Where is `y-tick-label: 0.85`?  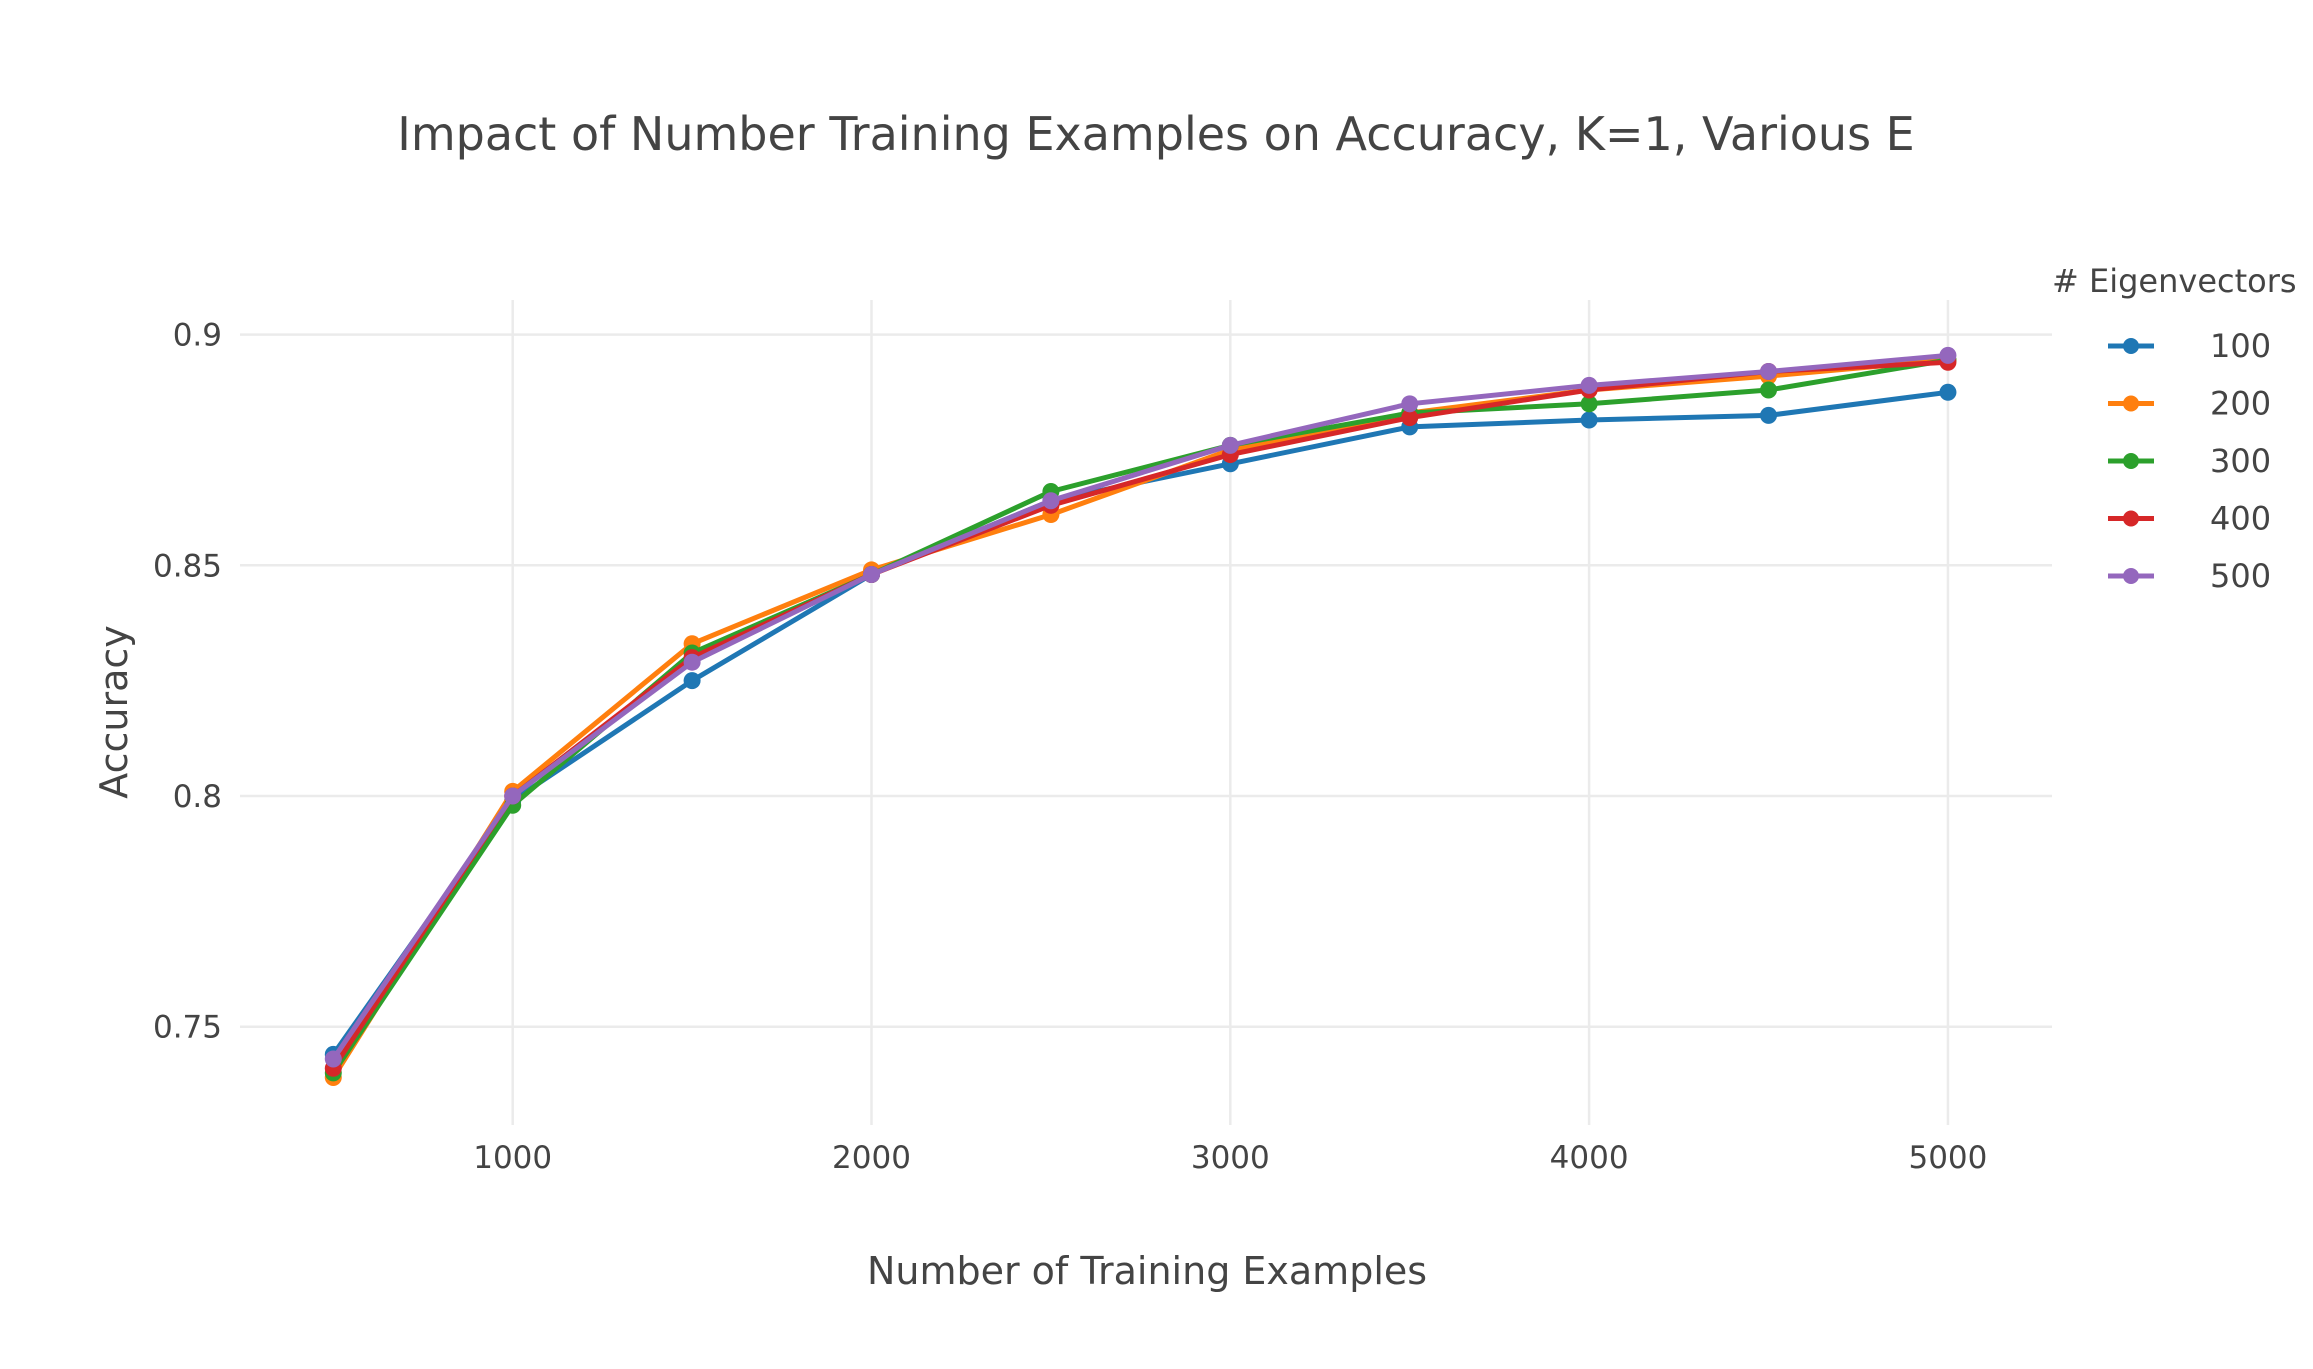 y-tick-label: 0.85 is located at coordinates (187, 566).